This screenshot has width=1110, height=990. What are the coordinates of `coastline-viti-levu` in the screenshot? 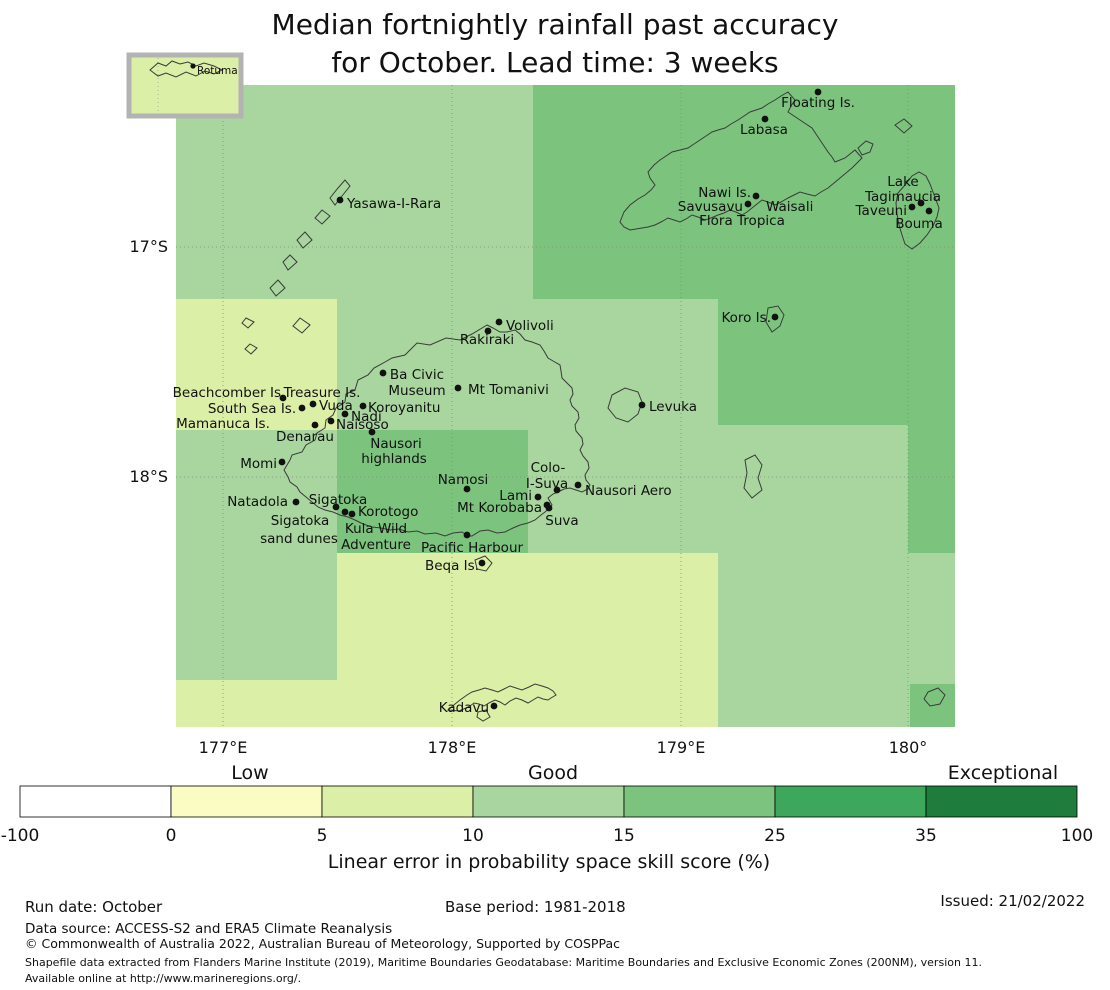 It's located at (437, 430).